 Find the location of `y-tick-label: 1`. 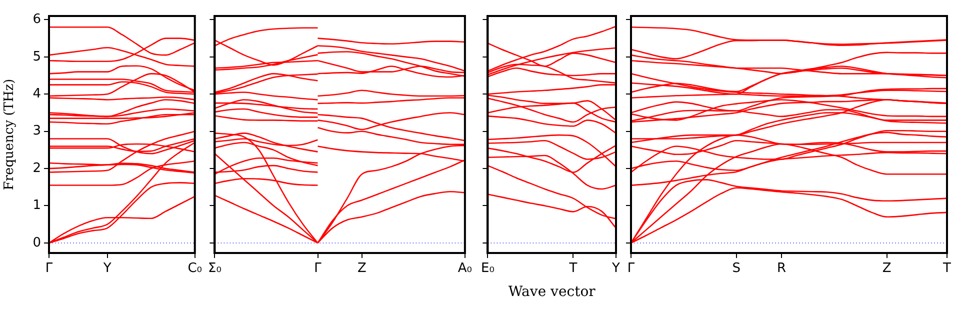

y-tick-label: 1 is located at coordinates (36, 206).